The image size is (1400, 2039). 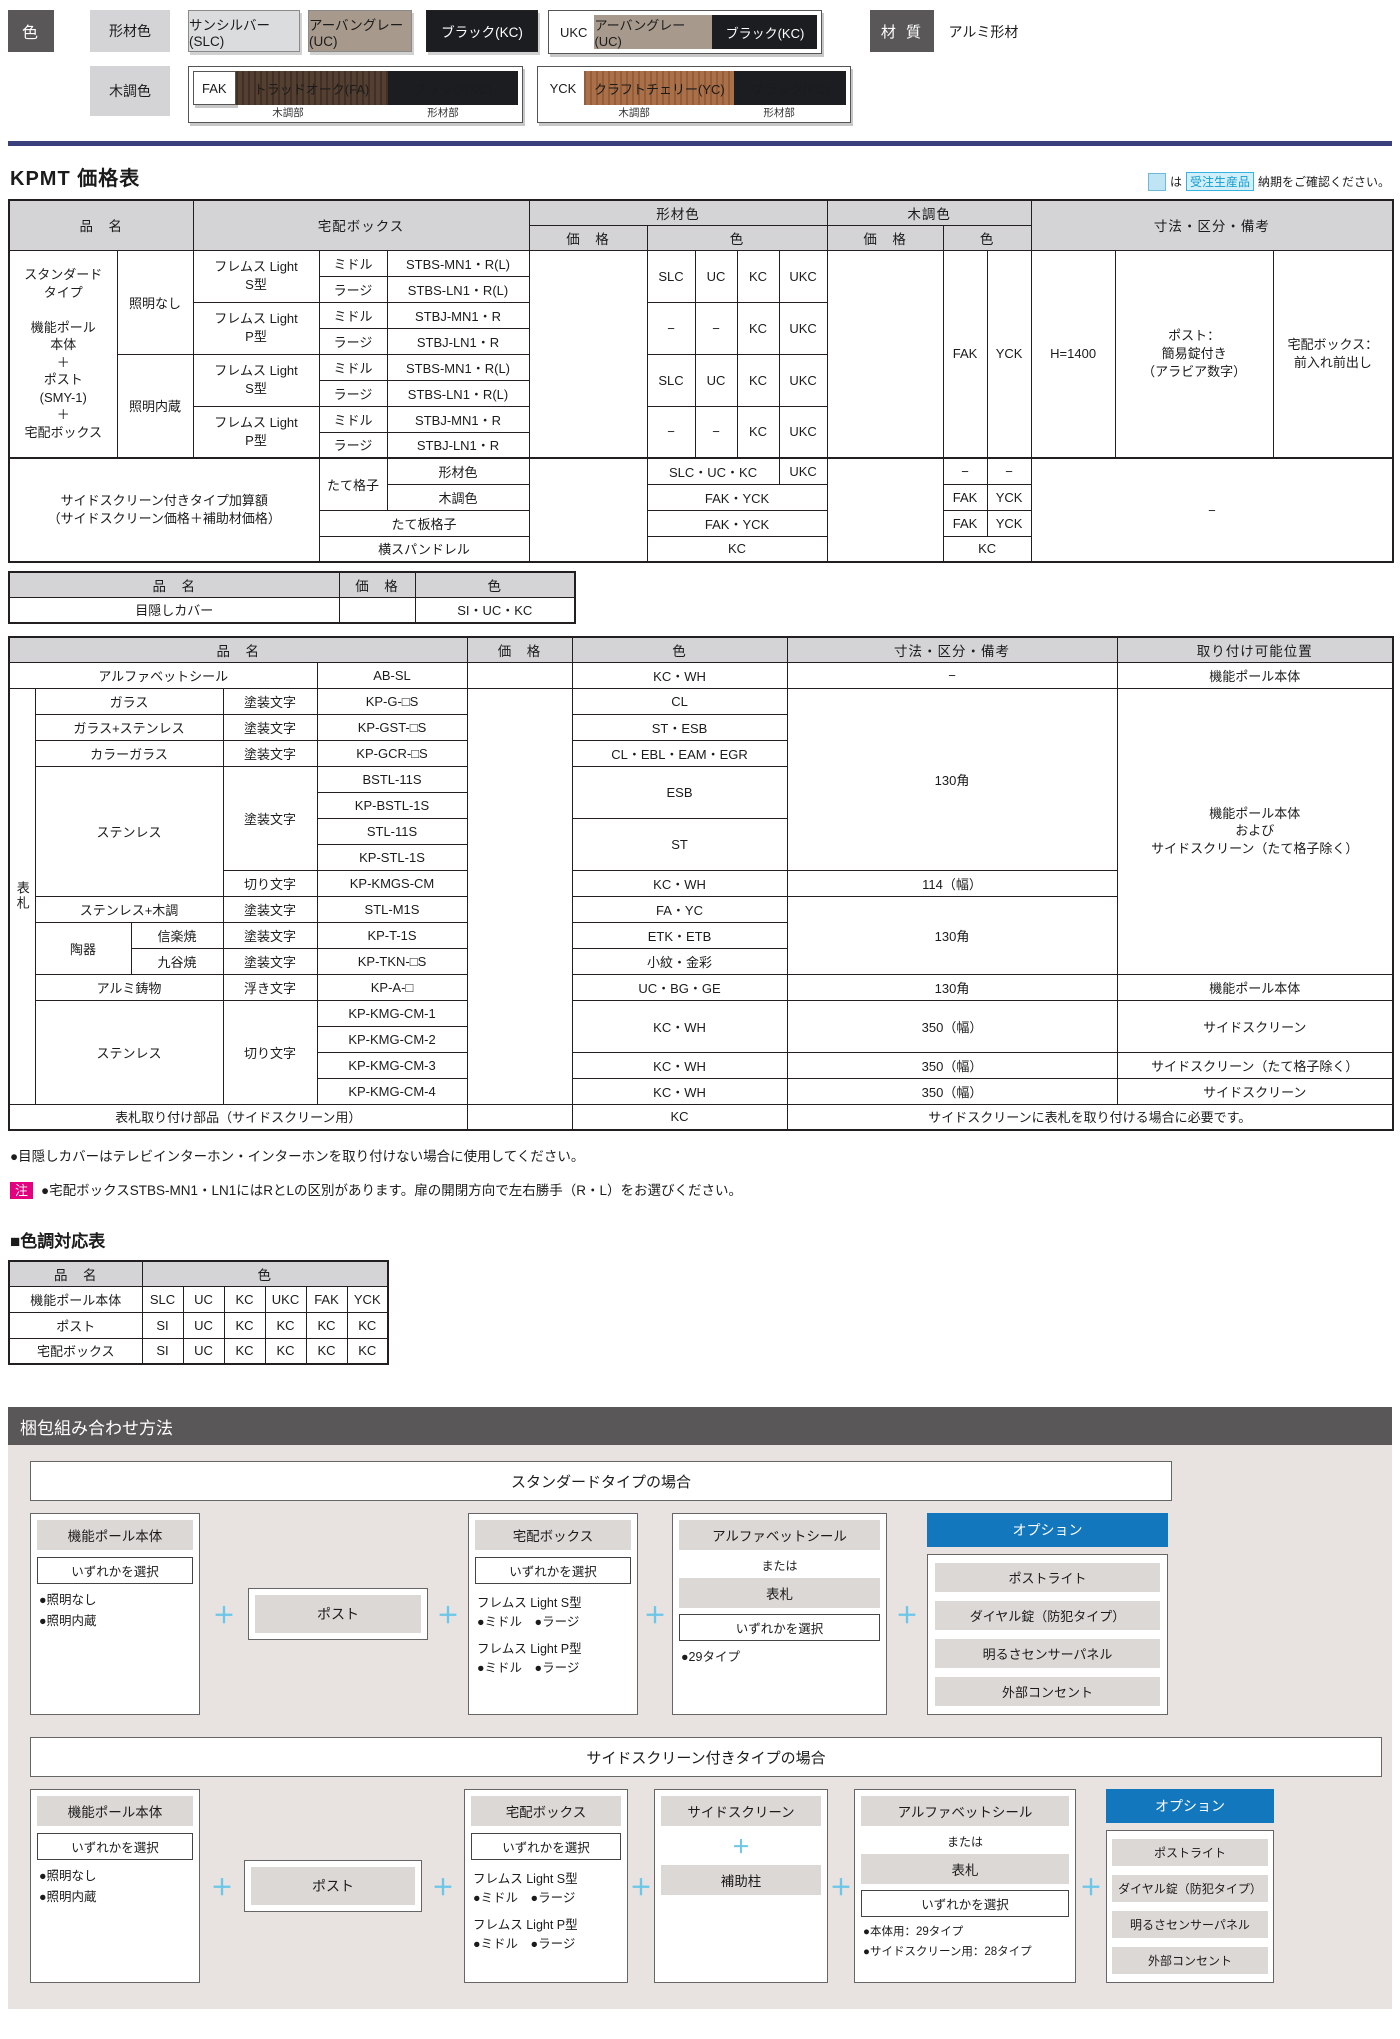 I want to click on lattice-cell: 横スパンドレル, so click(x=424, y=549).